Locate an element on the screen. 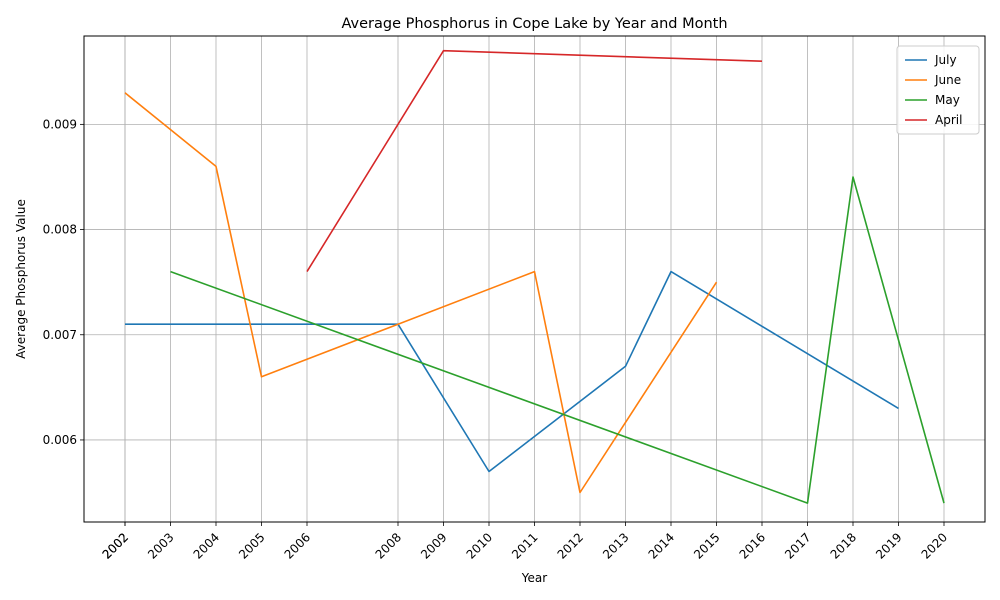 The width and height of the screenshot is (1000, 600). legend-label: June is located at coordinates (947, 80).